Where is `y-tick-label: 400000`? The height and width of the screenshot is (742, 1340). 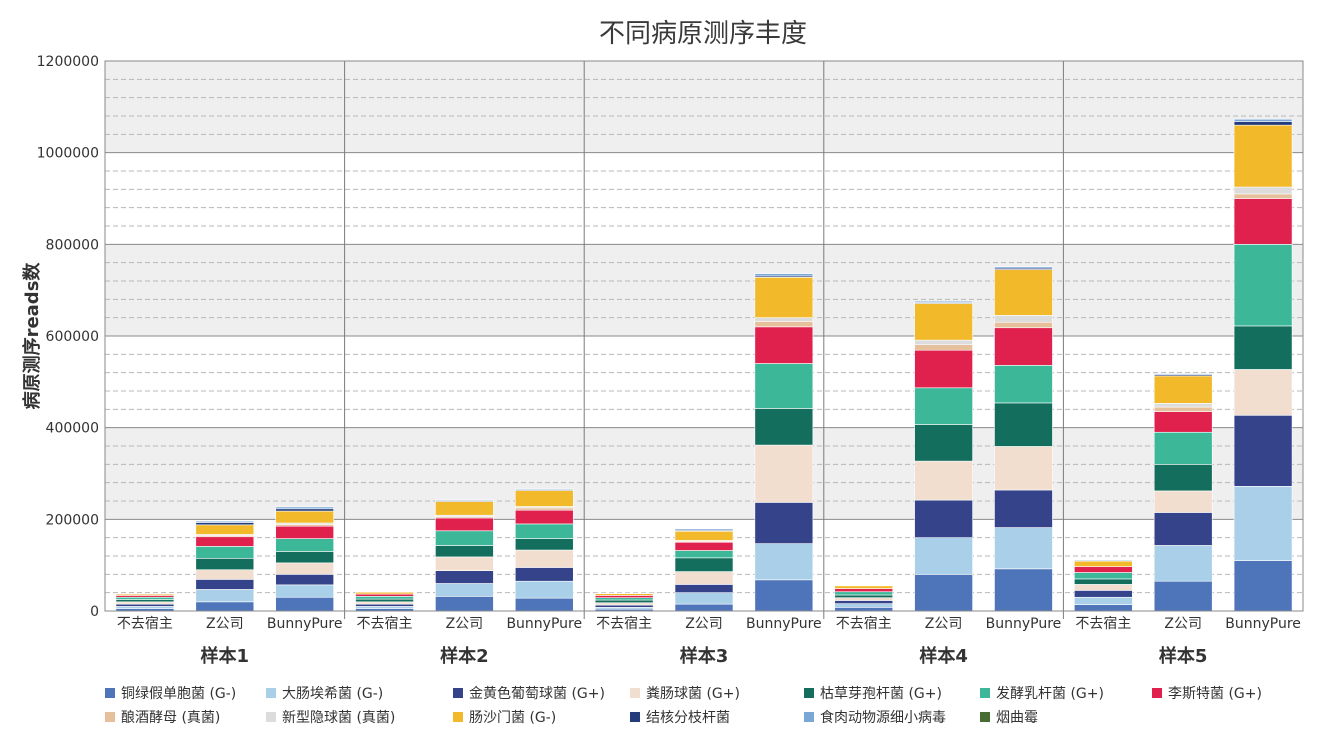 y-tick-label: 400000 is located at coordinates (72, 429).